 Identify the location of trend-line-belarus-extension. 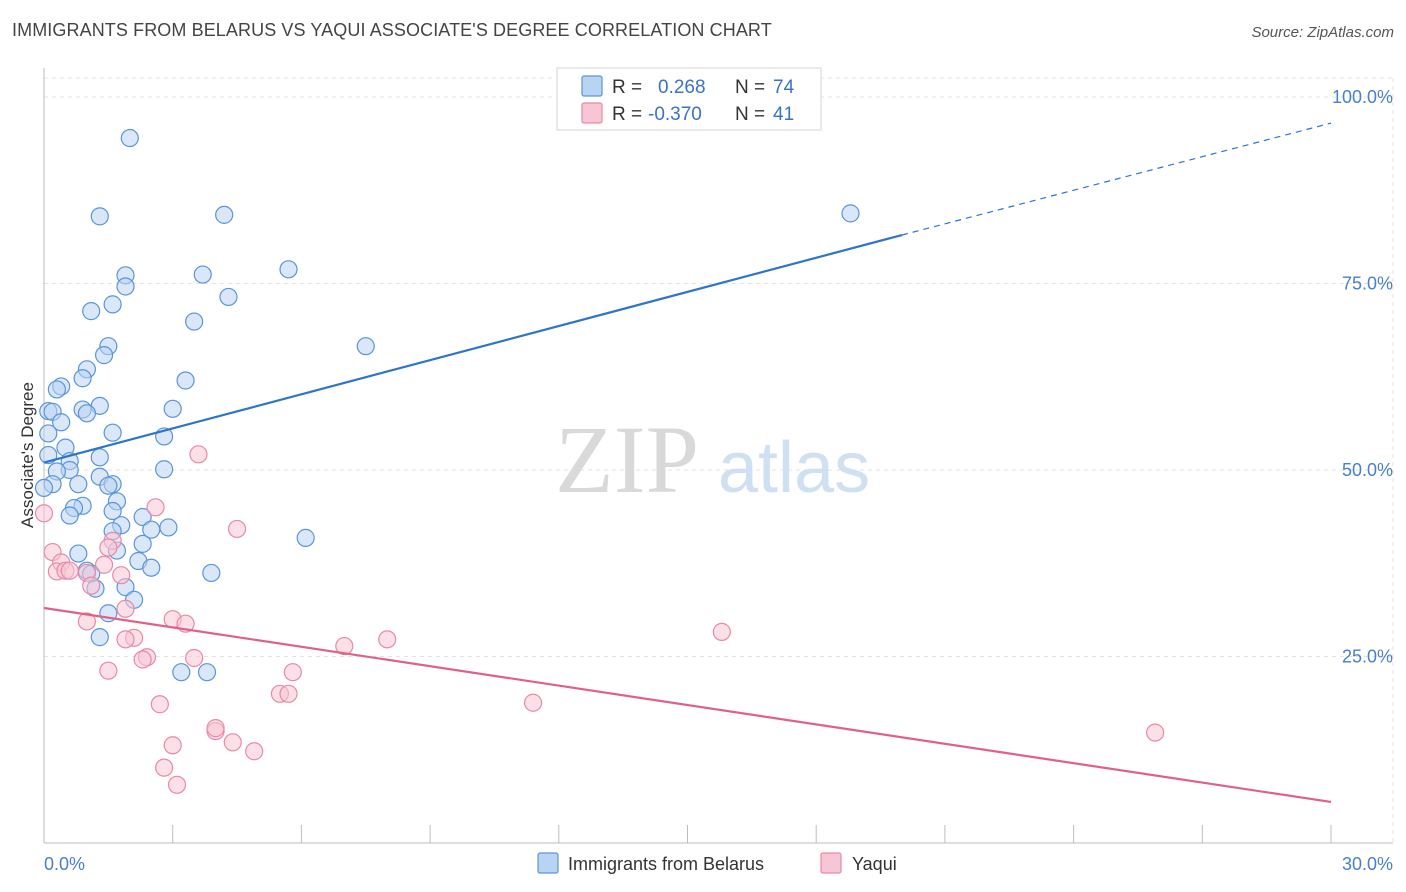
(1116, 179).